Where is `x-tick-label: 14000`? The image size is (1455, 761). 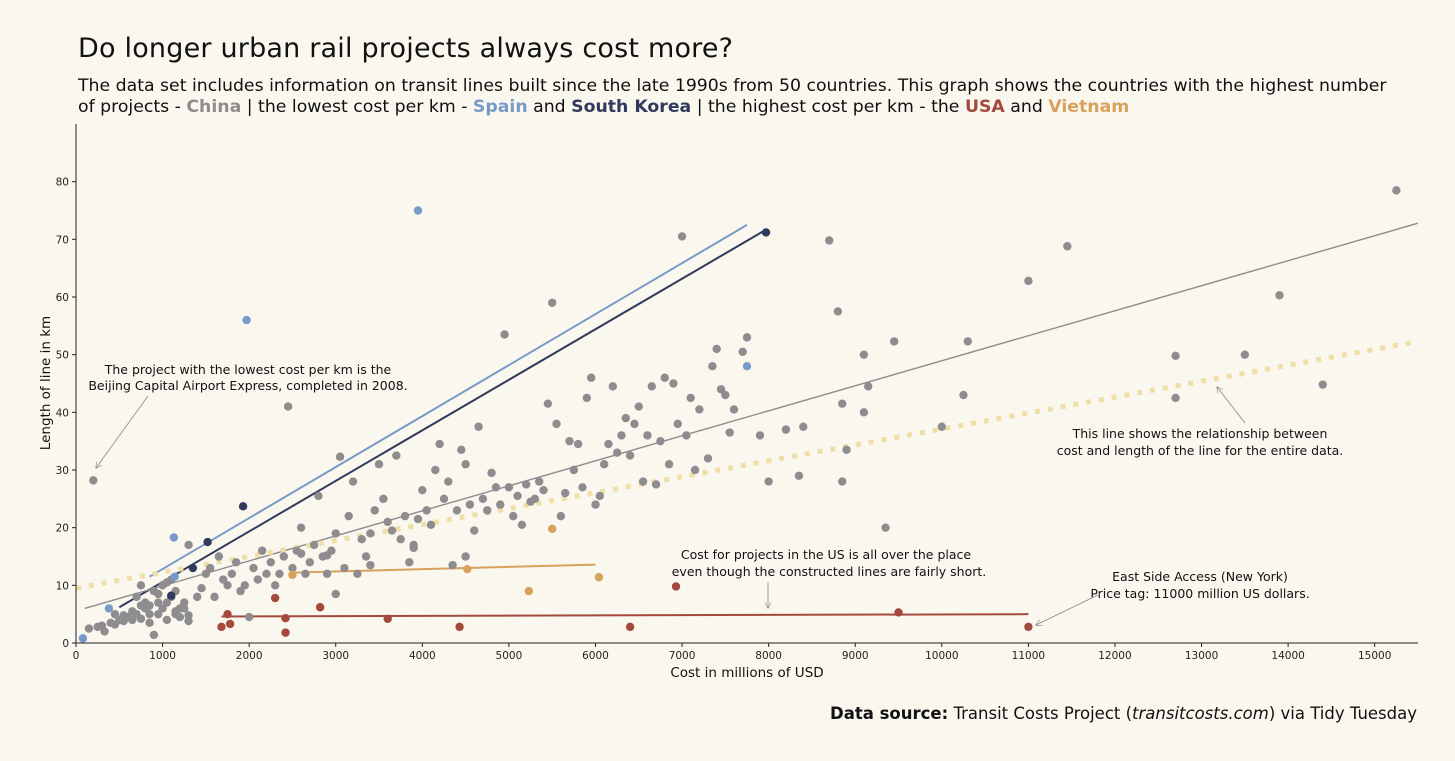 x-tick-label: 14000 is located at coordinates (1287, 656).